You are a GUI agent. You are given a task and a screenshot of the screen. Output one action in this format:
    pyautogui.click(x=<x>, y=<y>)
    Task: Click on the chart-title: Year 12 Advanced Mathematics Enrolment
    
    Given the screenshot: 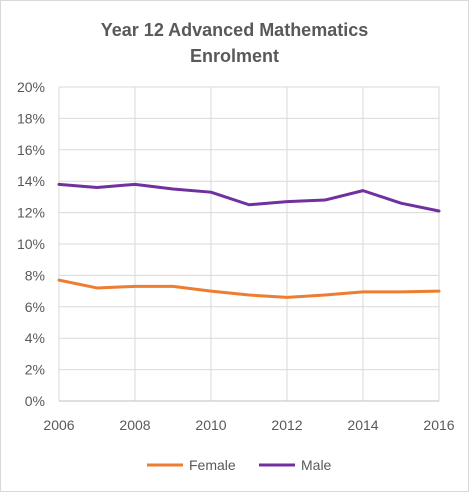 What is the action you would take?
    pyautogui.click(x=234, y=43)
    